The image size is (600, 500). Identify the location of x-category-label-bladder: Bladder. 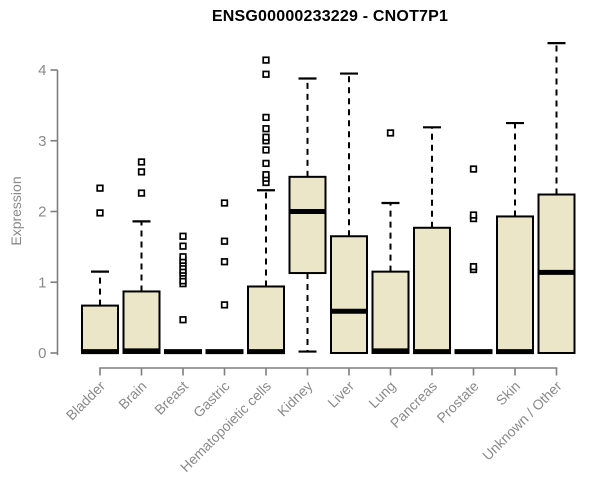
(86, 401).